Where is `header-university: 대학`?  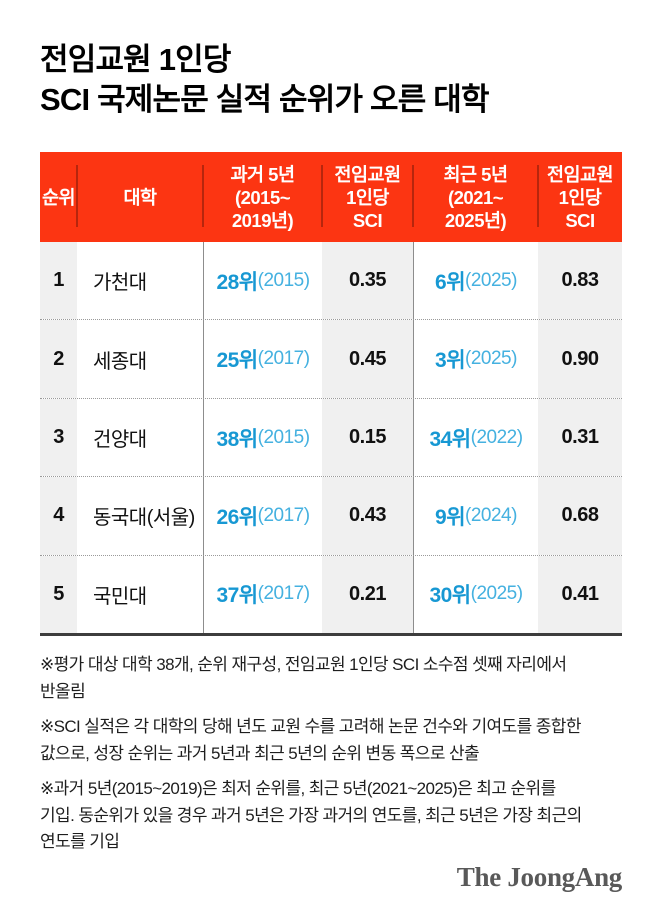
header-university: 대학 is located at coordinates (139, 197).